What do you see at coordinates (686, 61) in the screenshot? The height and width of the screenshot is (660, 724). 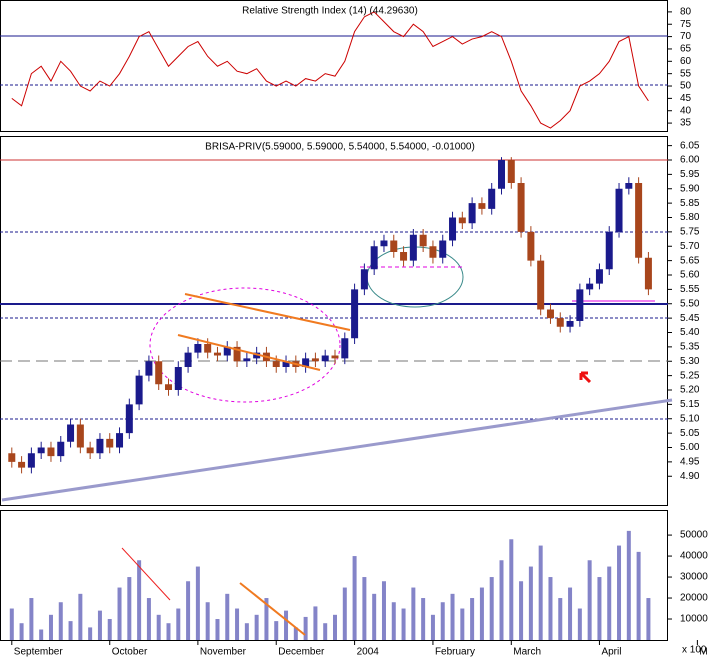 I see `y-tick-label: 60` at bounding box center [686, 61].